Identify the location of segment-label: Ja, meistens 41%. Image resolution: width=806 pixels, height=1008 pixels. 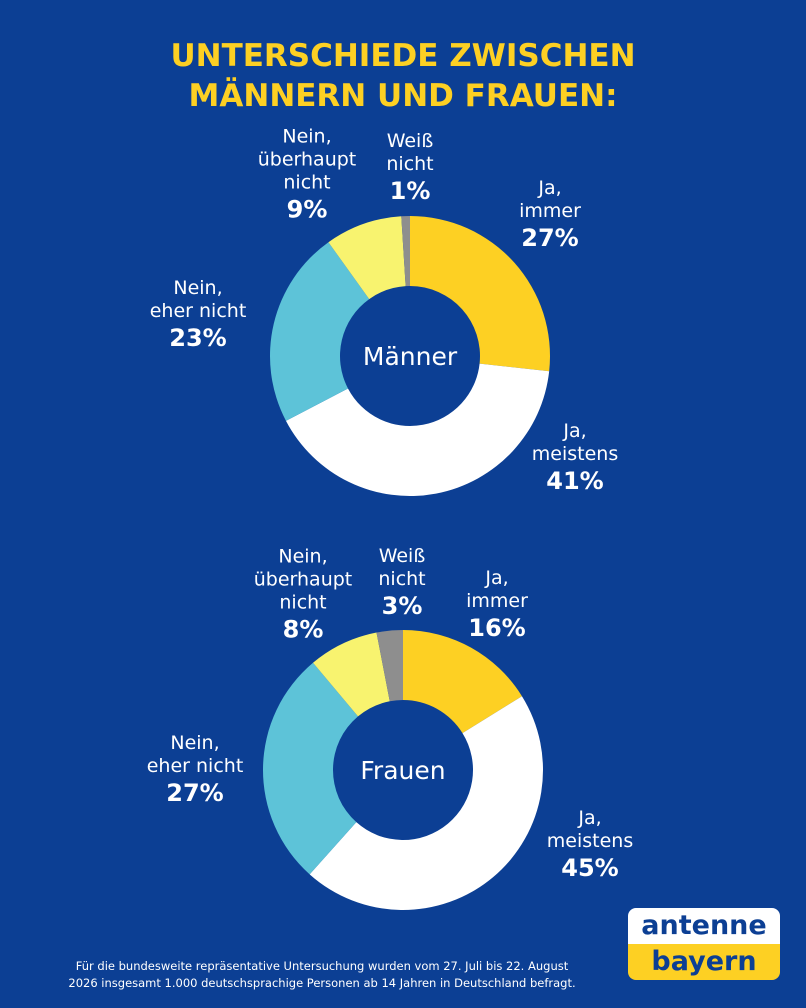
(575, 458).